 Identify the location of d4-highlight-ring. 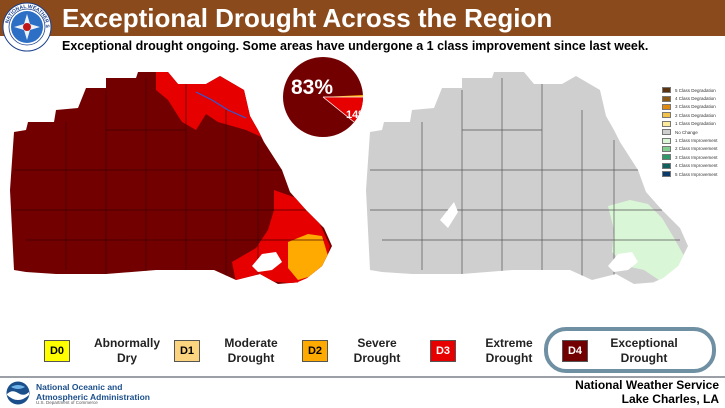
(630, 350).